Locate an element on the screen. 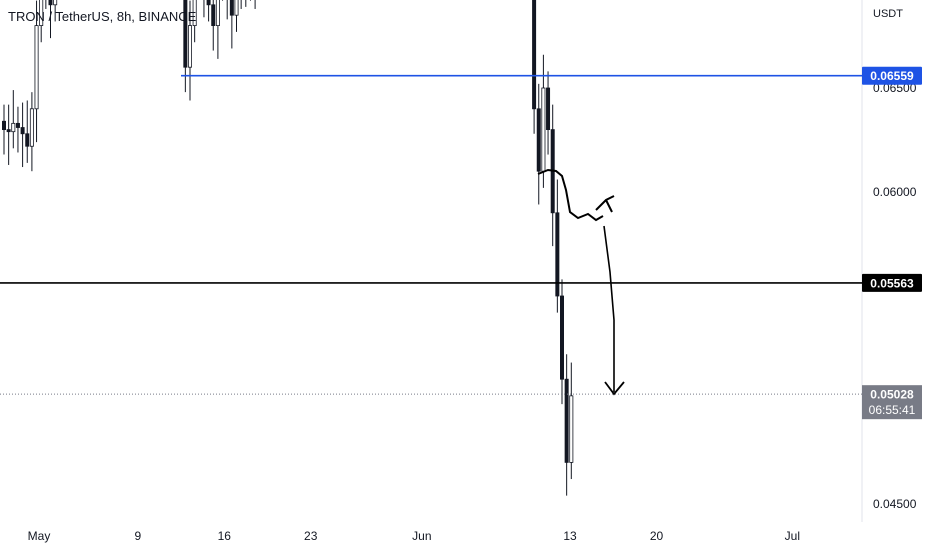 The height and width of the screenshot is (555, 932). x-tick-label: May is located at coordinates (39, 536).